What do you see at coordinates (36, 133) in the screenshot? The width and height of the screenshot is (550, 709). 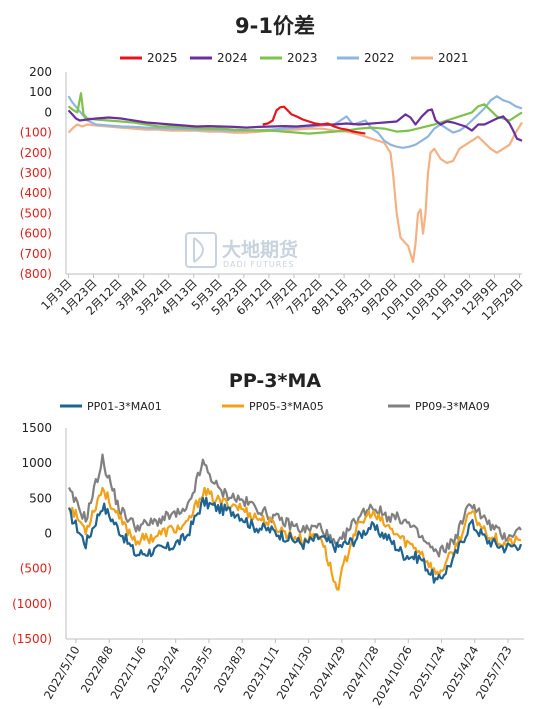 I see `y-tick-label: (100)` at bounding box center [36, 133].